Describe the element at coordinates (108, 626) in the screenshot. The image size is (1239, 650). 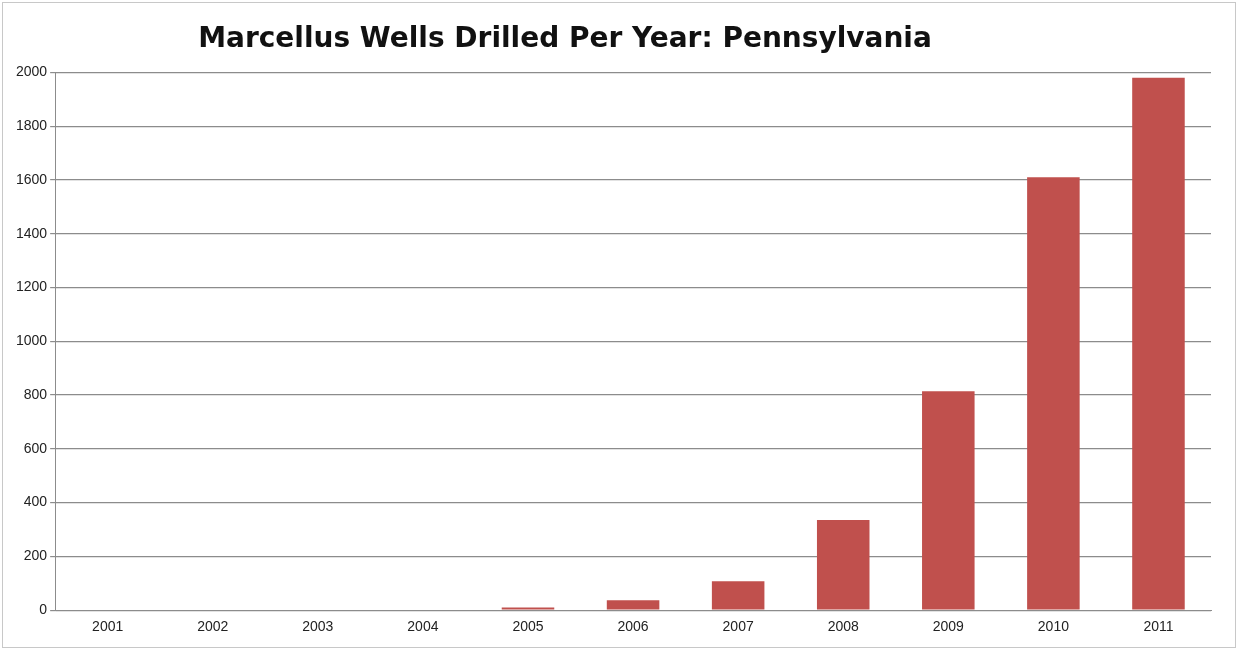
I see `x-tick-label: 2001` at that location.